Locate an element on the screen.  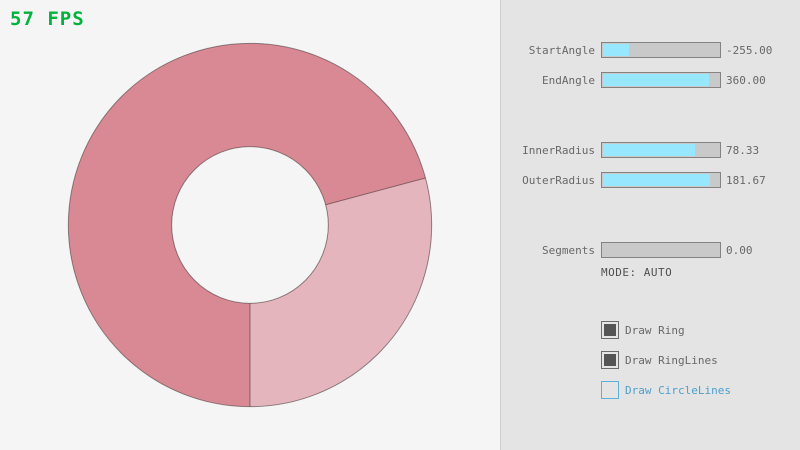
innerradius-slider-fill is located at coordinates (649, 150).